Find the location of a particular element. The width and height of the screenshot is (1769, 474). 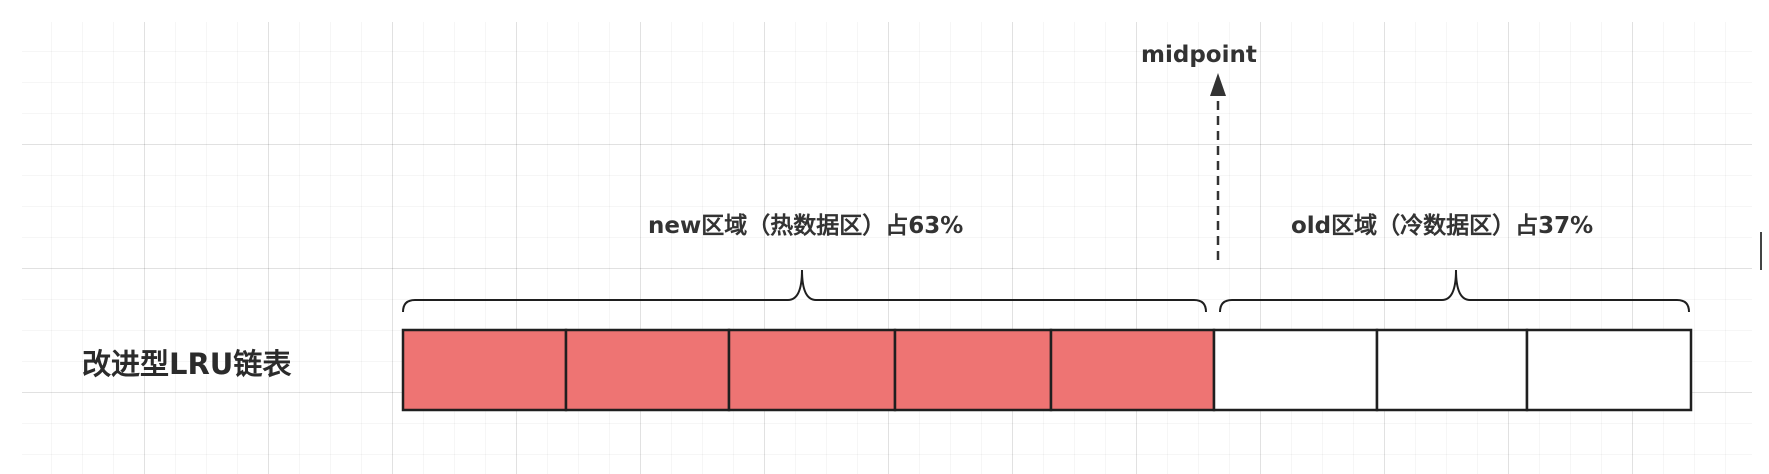

new-region-brace is located at coordinates (804, 291).